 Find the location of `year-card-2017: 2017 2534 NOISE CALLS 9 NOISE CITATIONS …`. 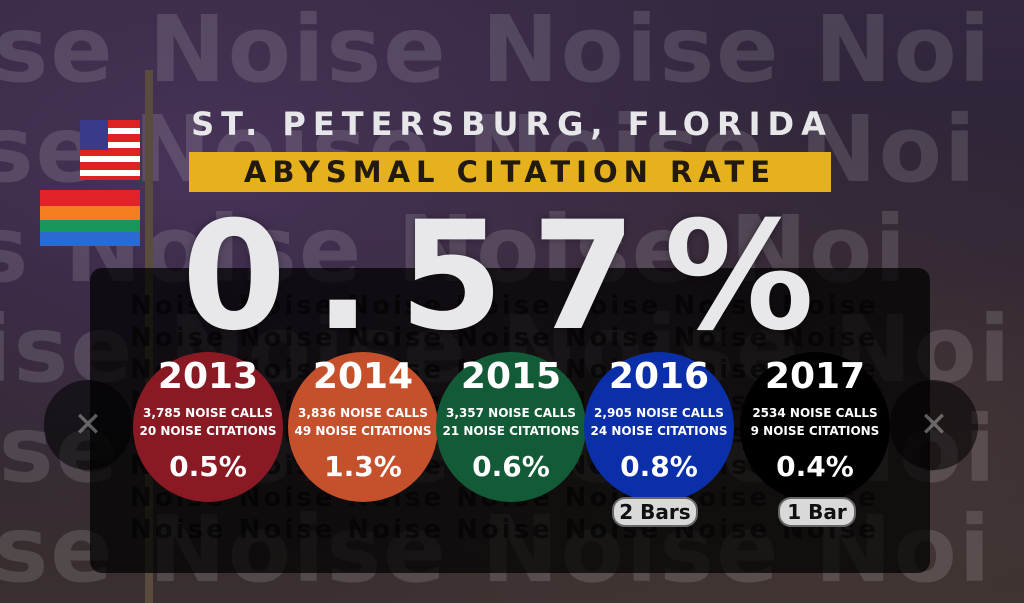

year-card-2017: 2017 2534 NOISE CALLS 9 NOISE CITATIONS … is located at coordinates (815, 427).